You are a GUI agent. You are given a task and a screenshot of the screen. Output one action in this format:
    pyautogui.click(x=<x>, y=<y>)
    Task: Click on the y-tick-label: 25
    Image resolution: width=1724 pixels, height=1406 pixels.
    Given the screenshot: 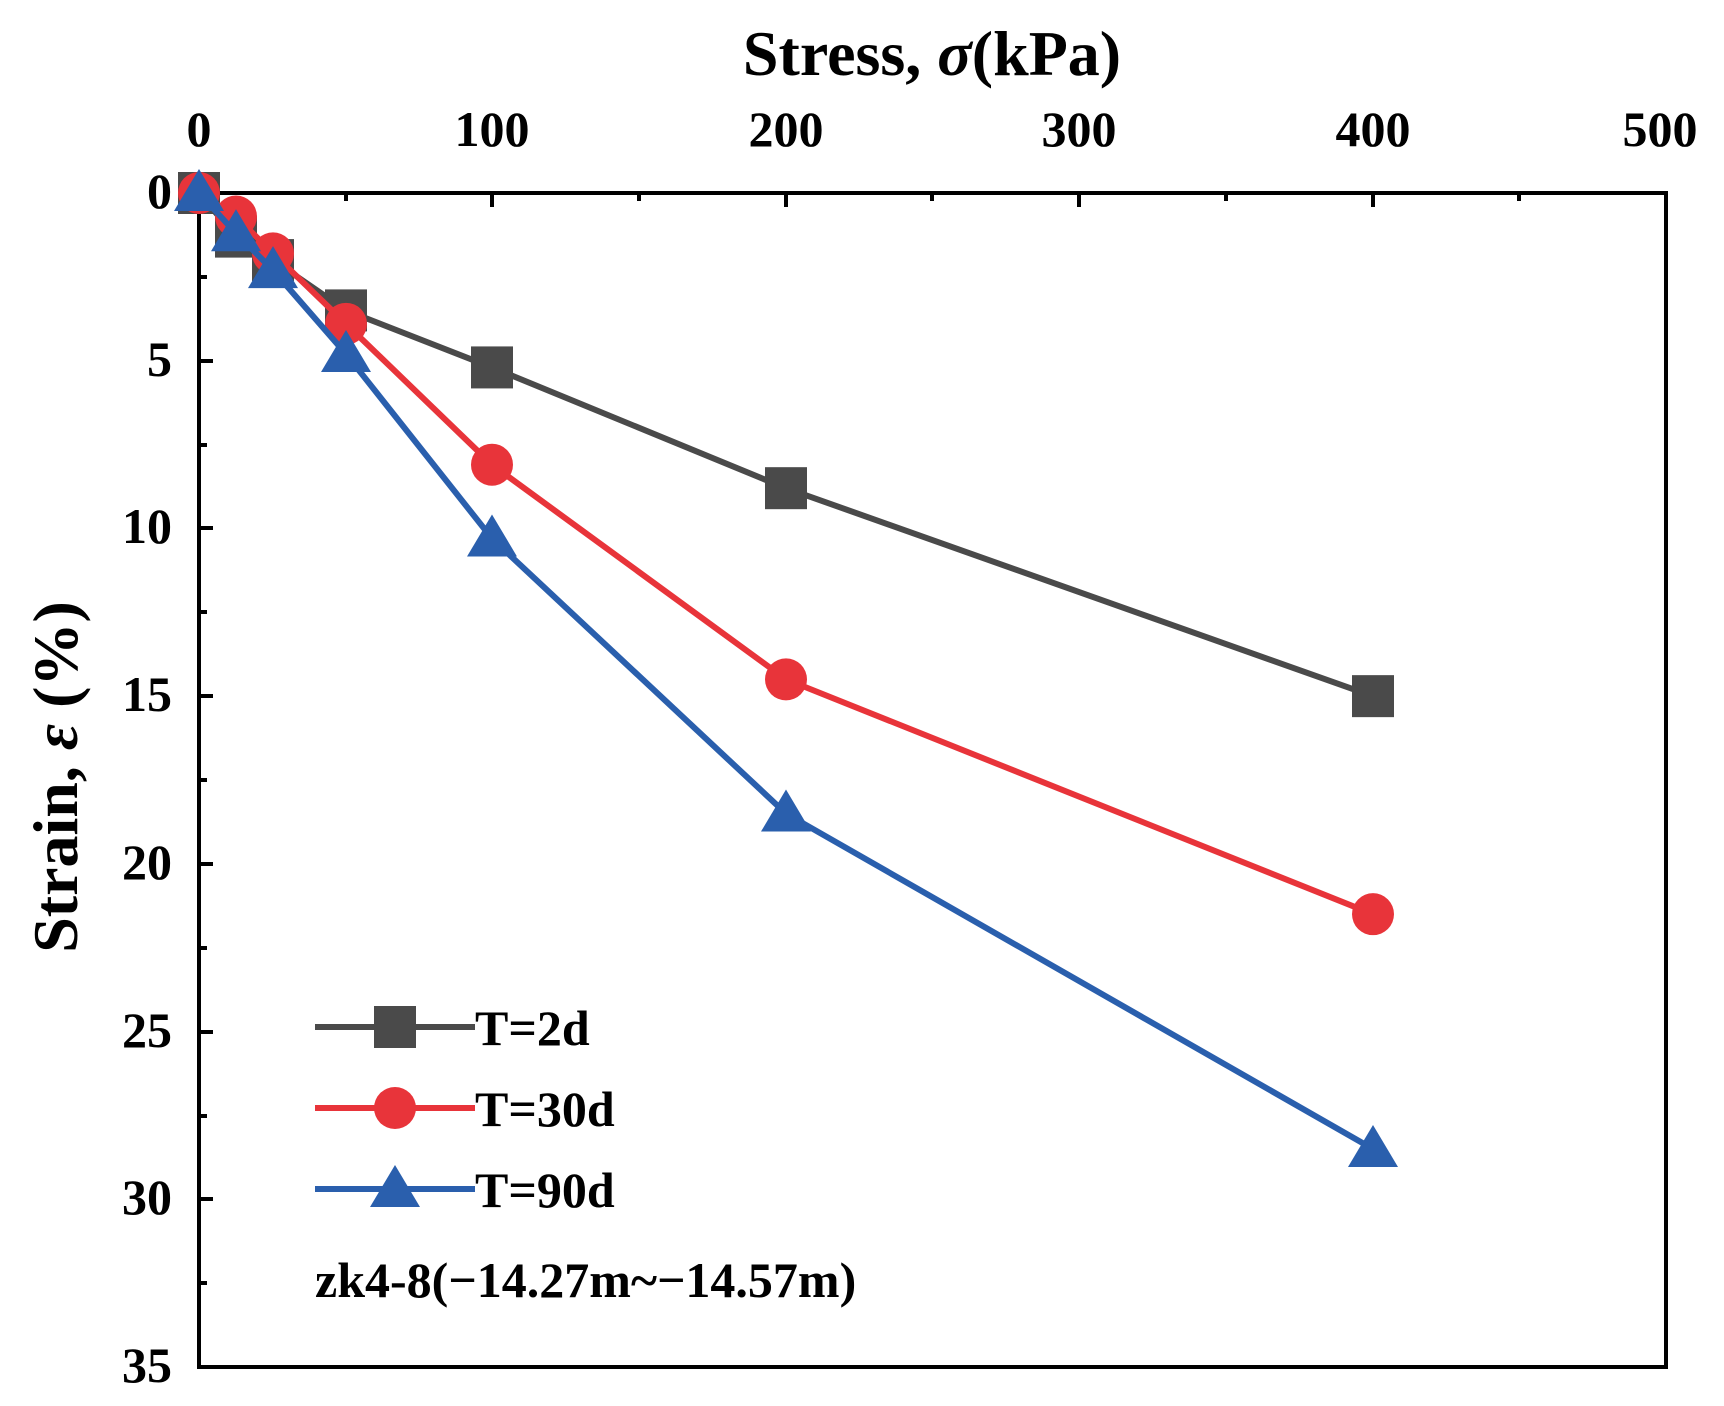 What is the action you would take?
    pyautogui.click(x=147, y=1030)
    